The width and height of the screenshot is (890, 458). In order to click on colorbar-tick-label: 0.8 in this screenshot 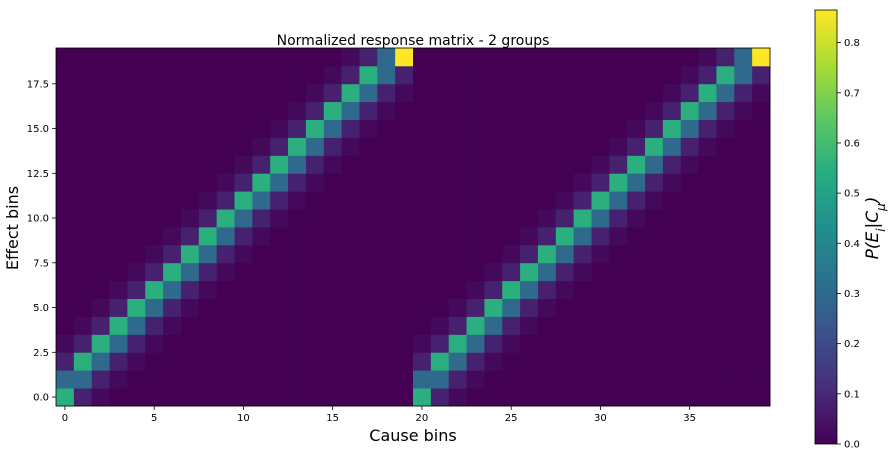, I will do `click(852, 43)`.